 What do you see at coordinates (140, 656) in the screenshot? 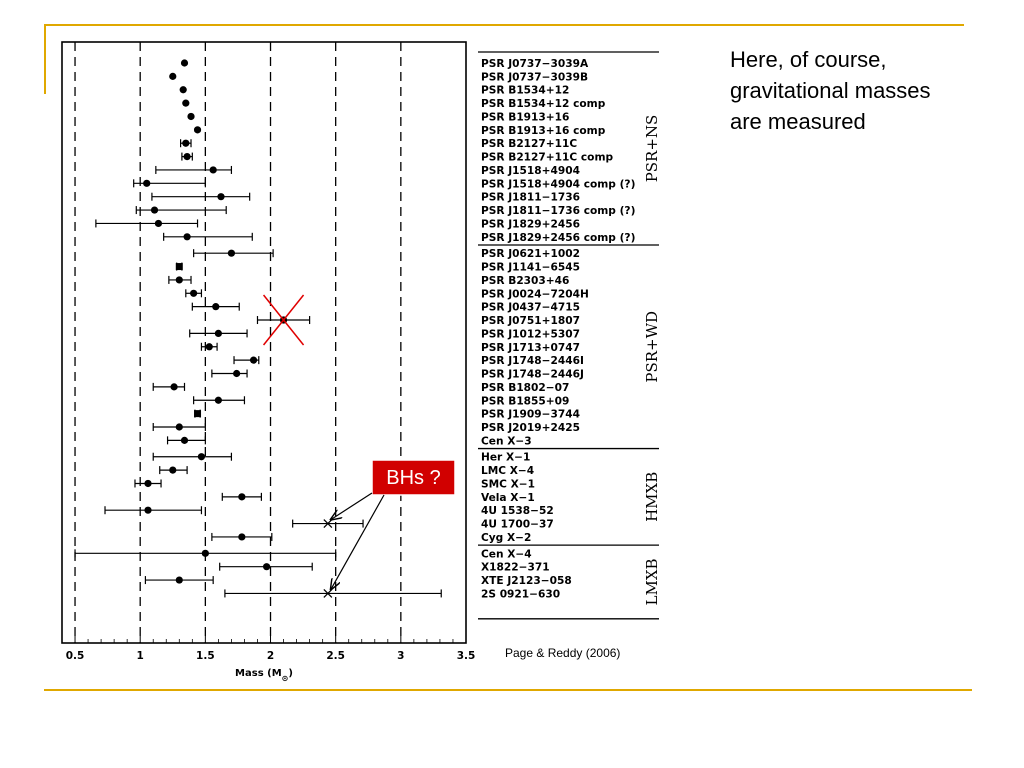
I see `x-tick-label: 1` at bounding box center [140, 656].